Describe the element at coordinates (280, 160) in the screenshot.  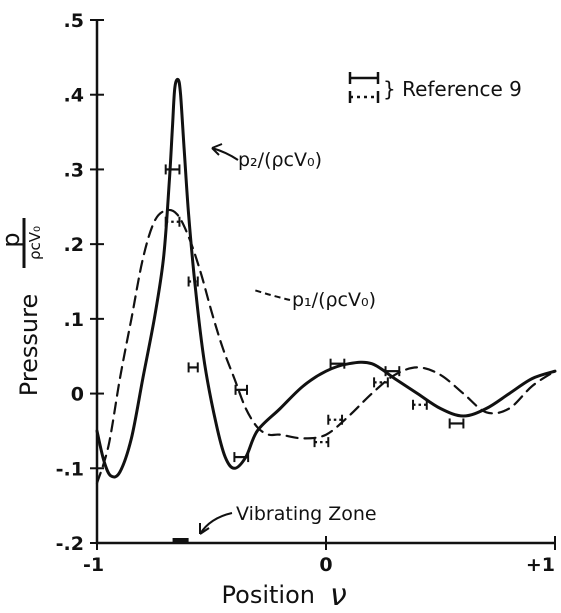
I see `p2-series-label: p₂/(ρcV₀)` at that location.